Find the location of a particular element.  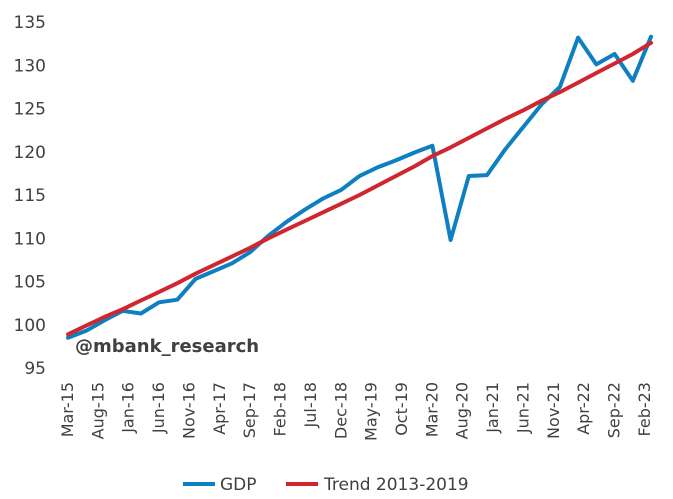

y-tick-label: 115 is located at coordinates (30, 196).